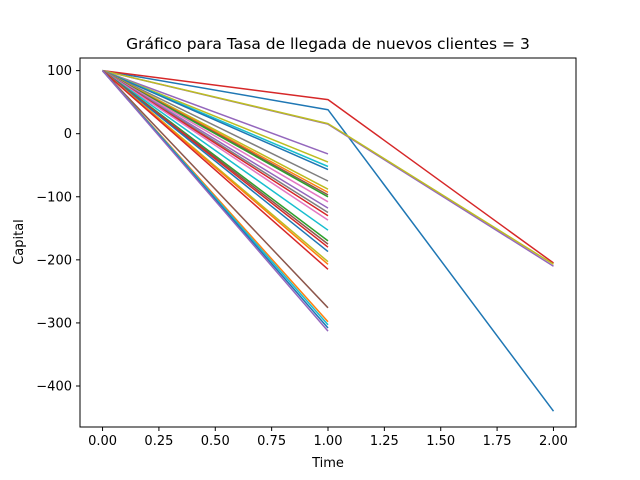  I want to click on x-tick-label: 0.25, so click(158, 441).